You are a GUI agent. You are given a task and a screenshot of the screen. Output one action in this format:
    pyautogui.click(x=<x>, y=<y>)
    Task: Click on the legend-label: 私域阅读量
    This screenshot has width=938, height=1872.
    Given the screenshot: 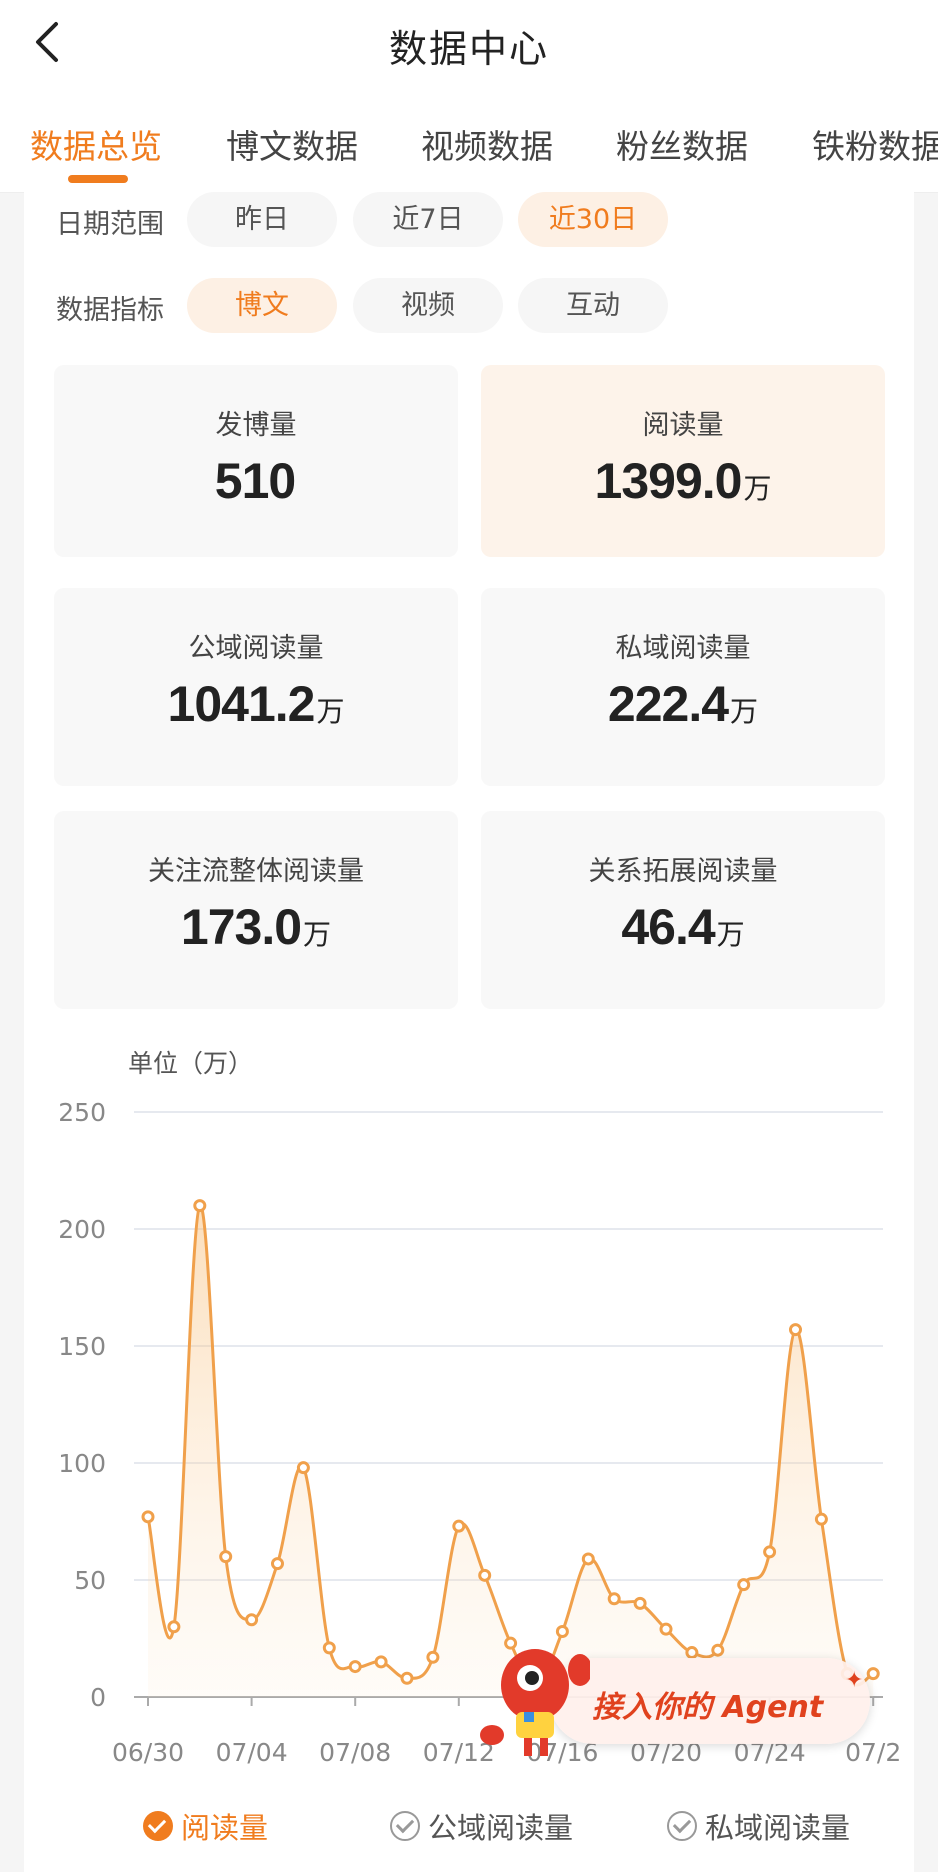 What is the action you would take?
    pyautogui.click(x=778, y=1828)
    